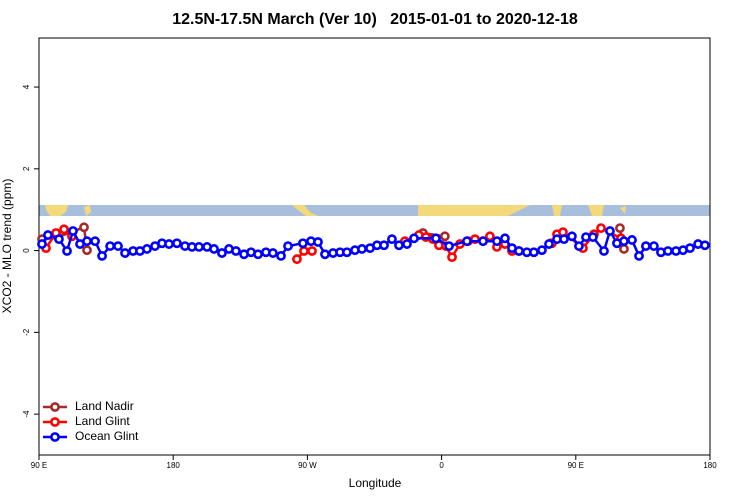 The height and width of the screenshot is (500, 750). What do you see at coordinates (7, 246) in the screenshot?
I see `y-axis-label: XCO2 - MLO trend (ppm)` at bounding box center [7, 246].